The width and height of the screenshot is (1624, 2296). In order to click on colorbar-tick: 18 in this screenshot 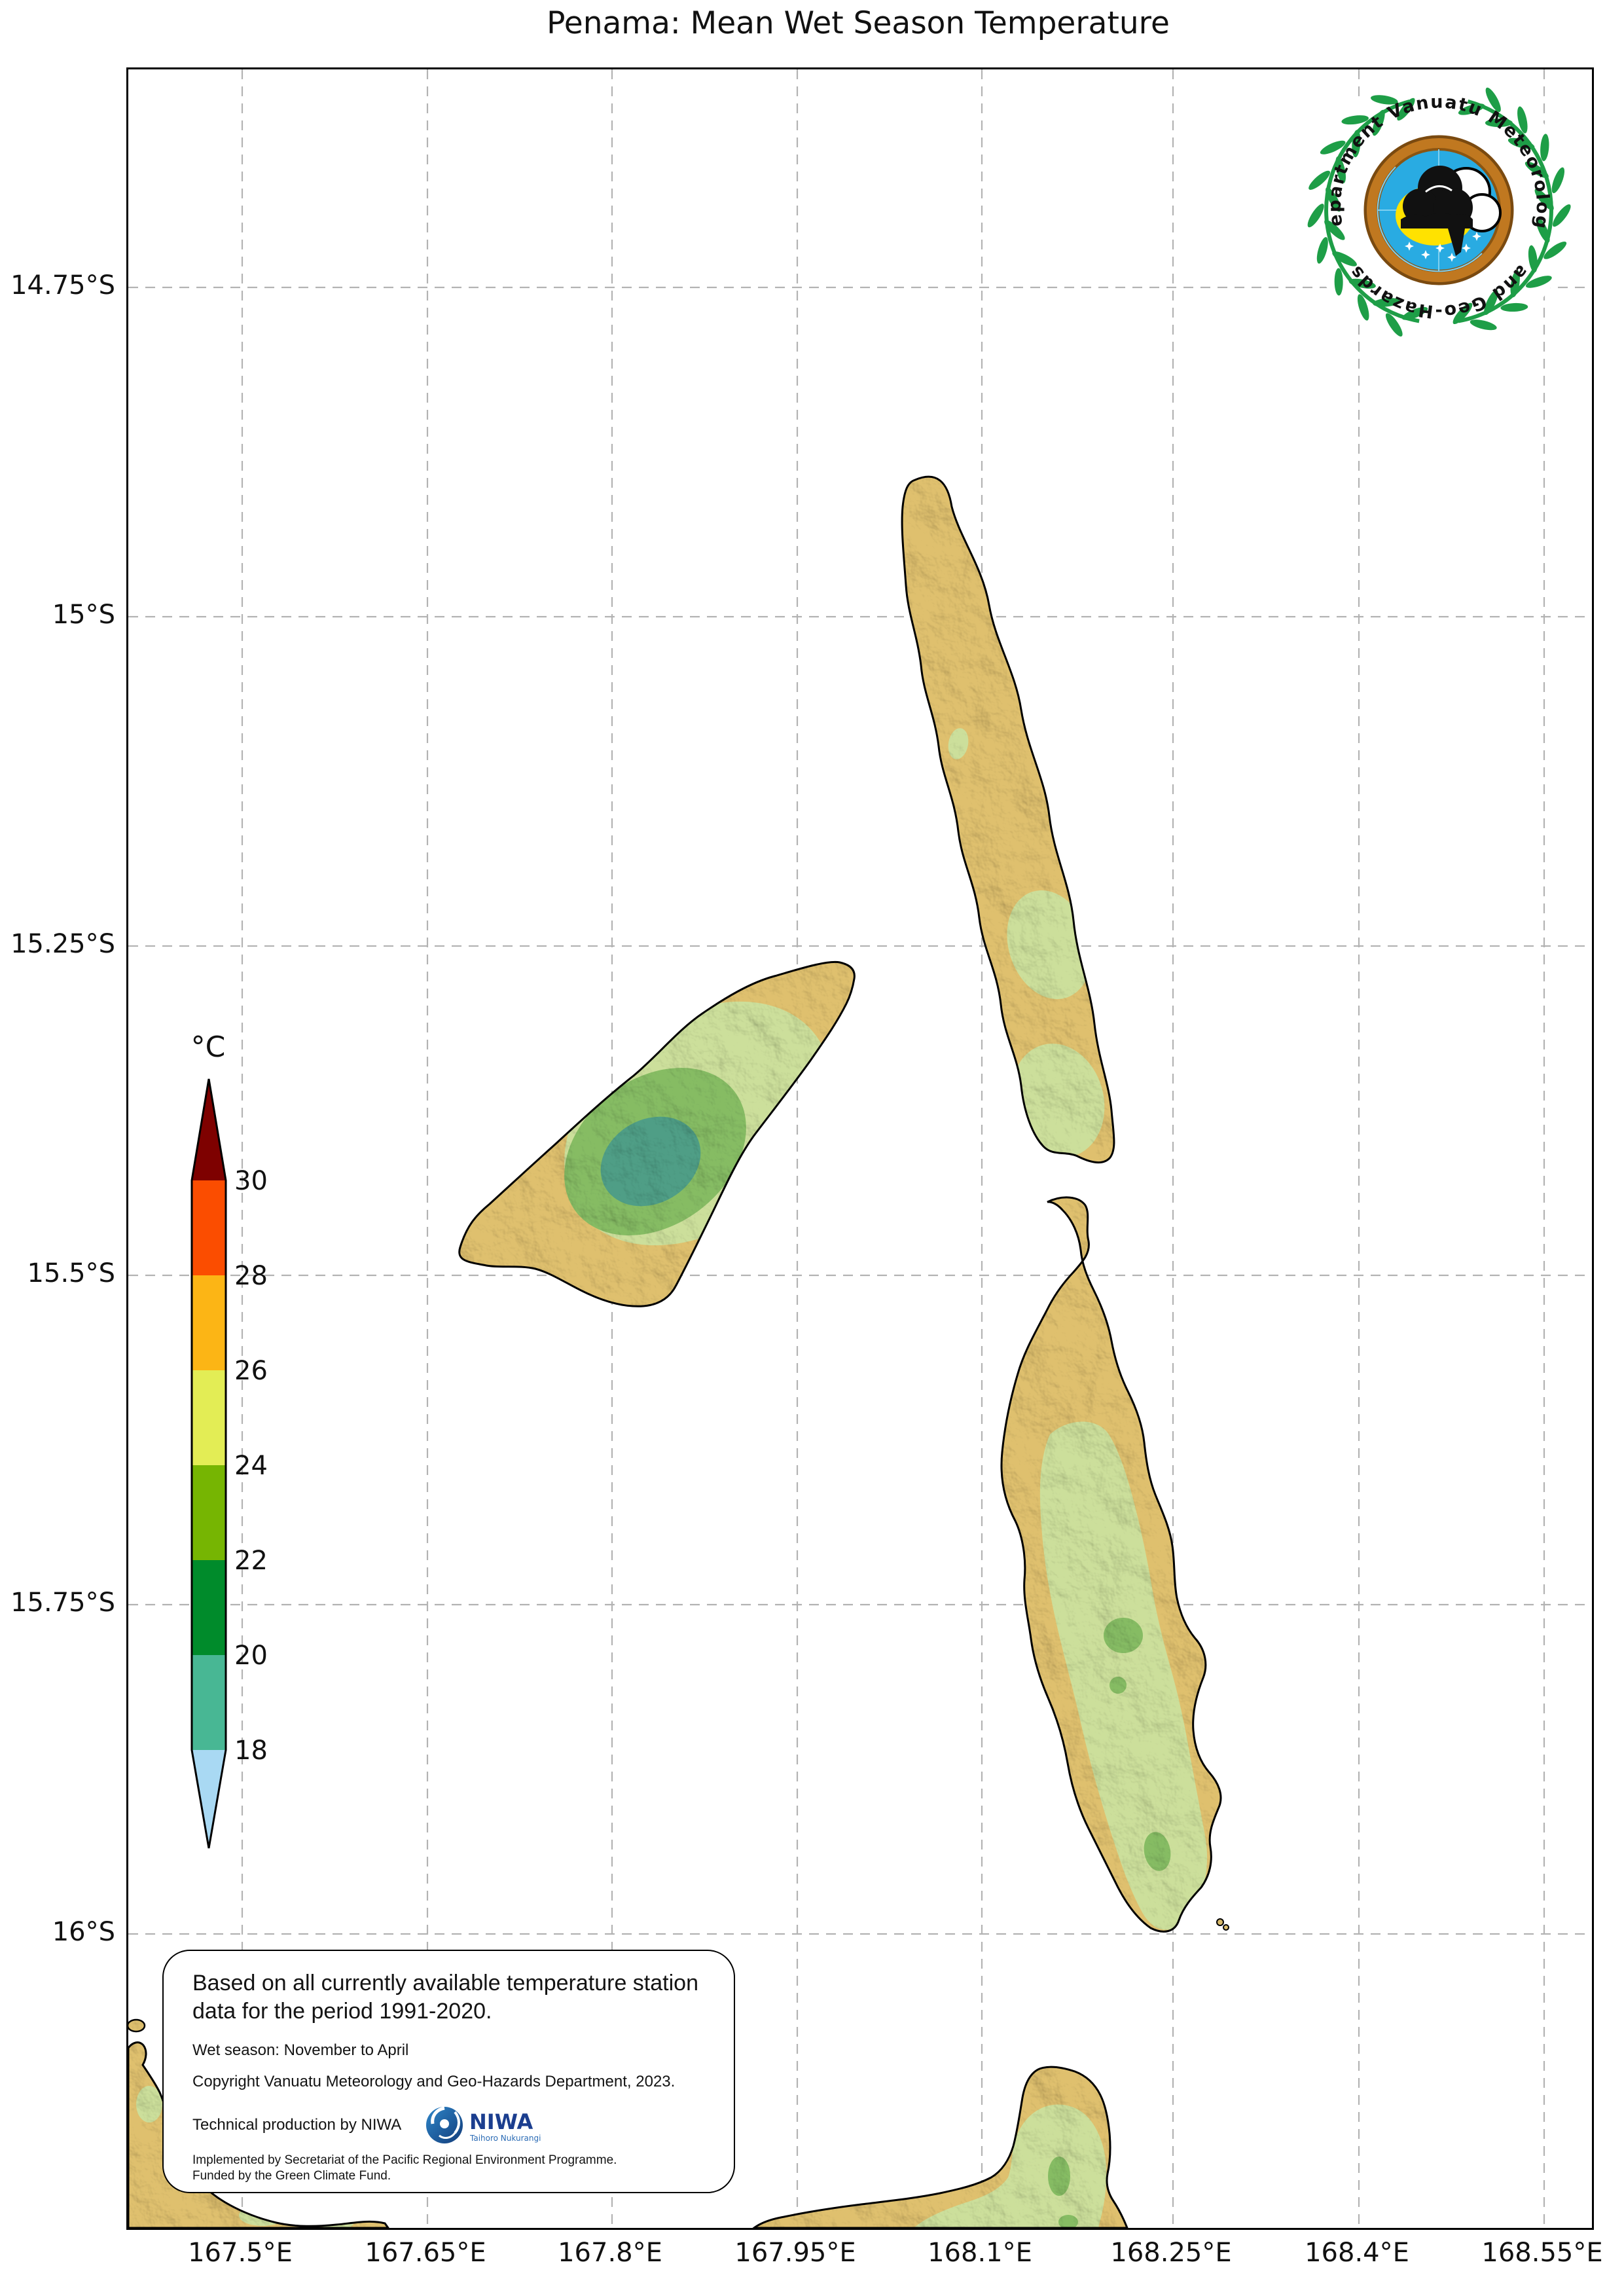, I will do `click(251, 1751)`.